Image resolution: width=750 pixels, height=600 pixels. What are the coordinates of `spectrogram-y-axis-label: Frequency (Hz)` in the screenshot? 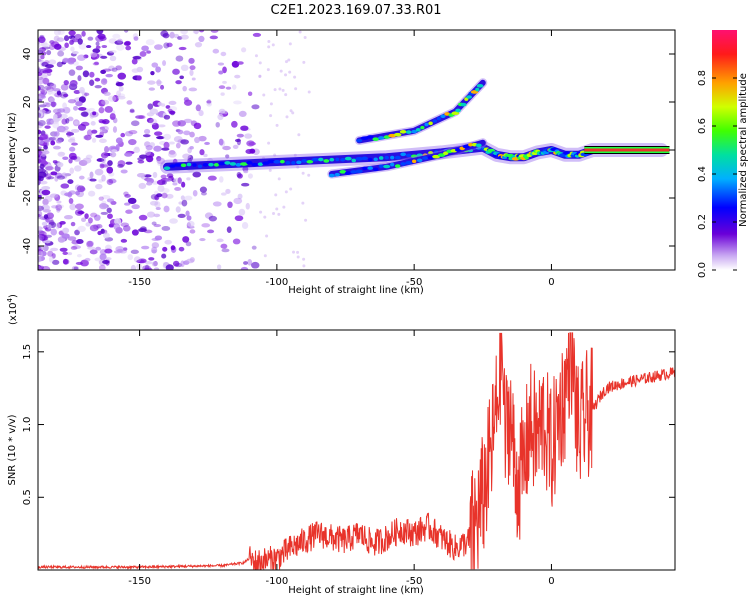 It's located at (12, 150).